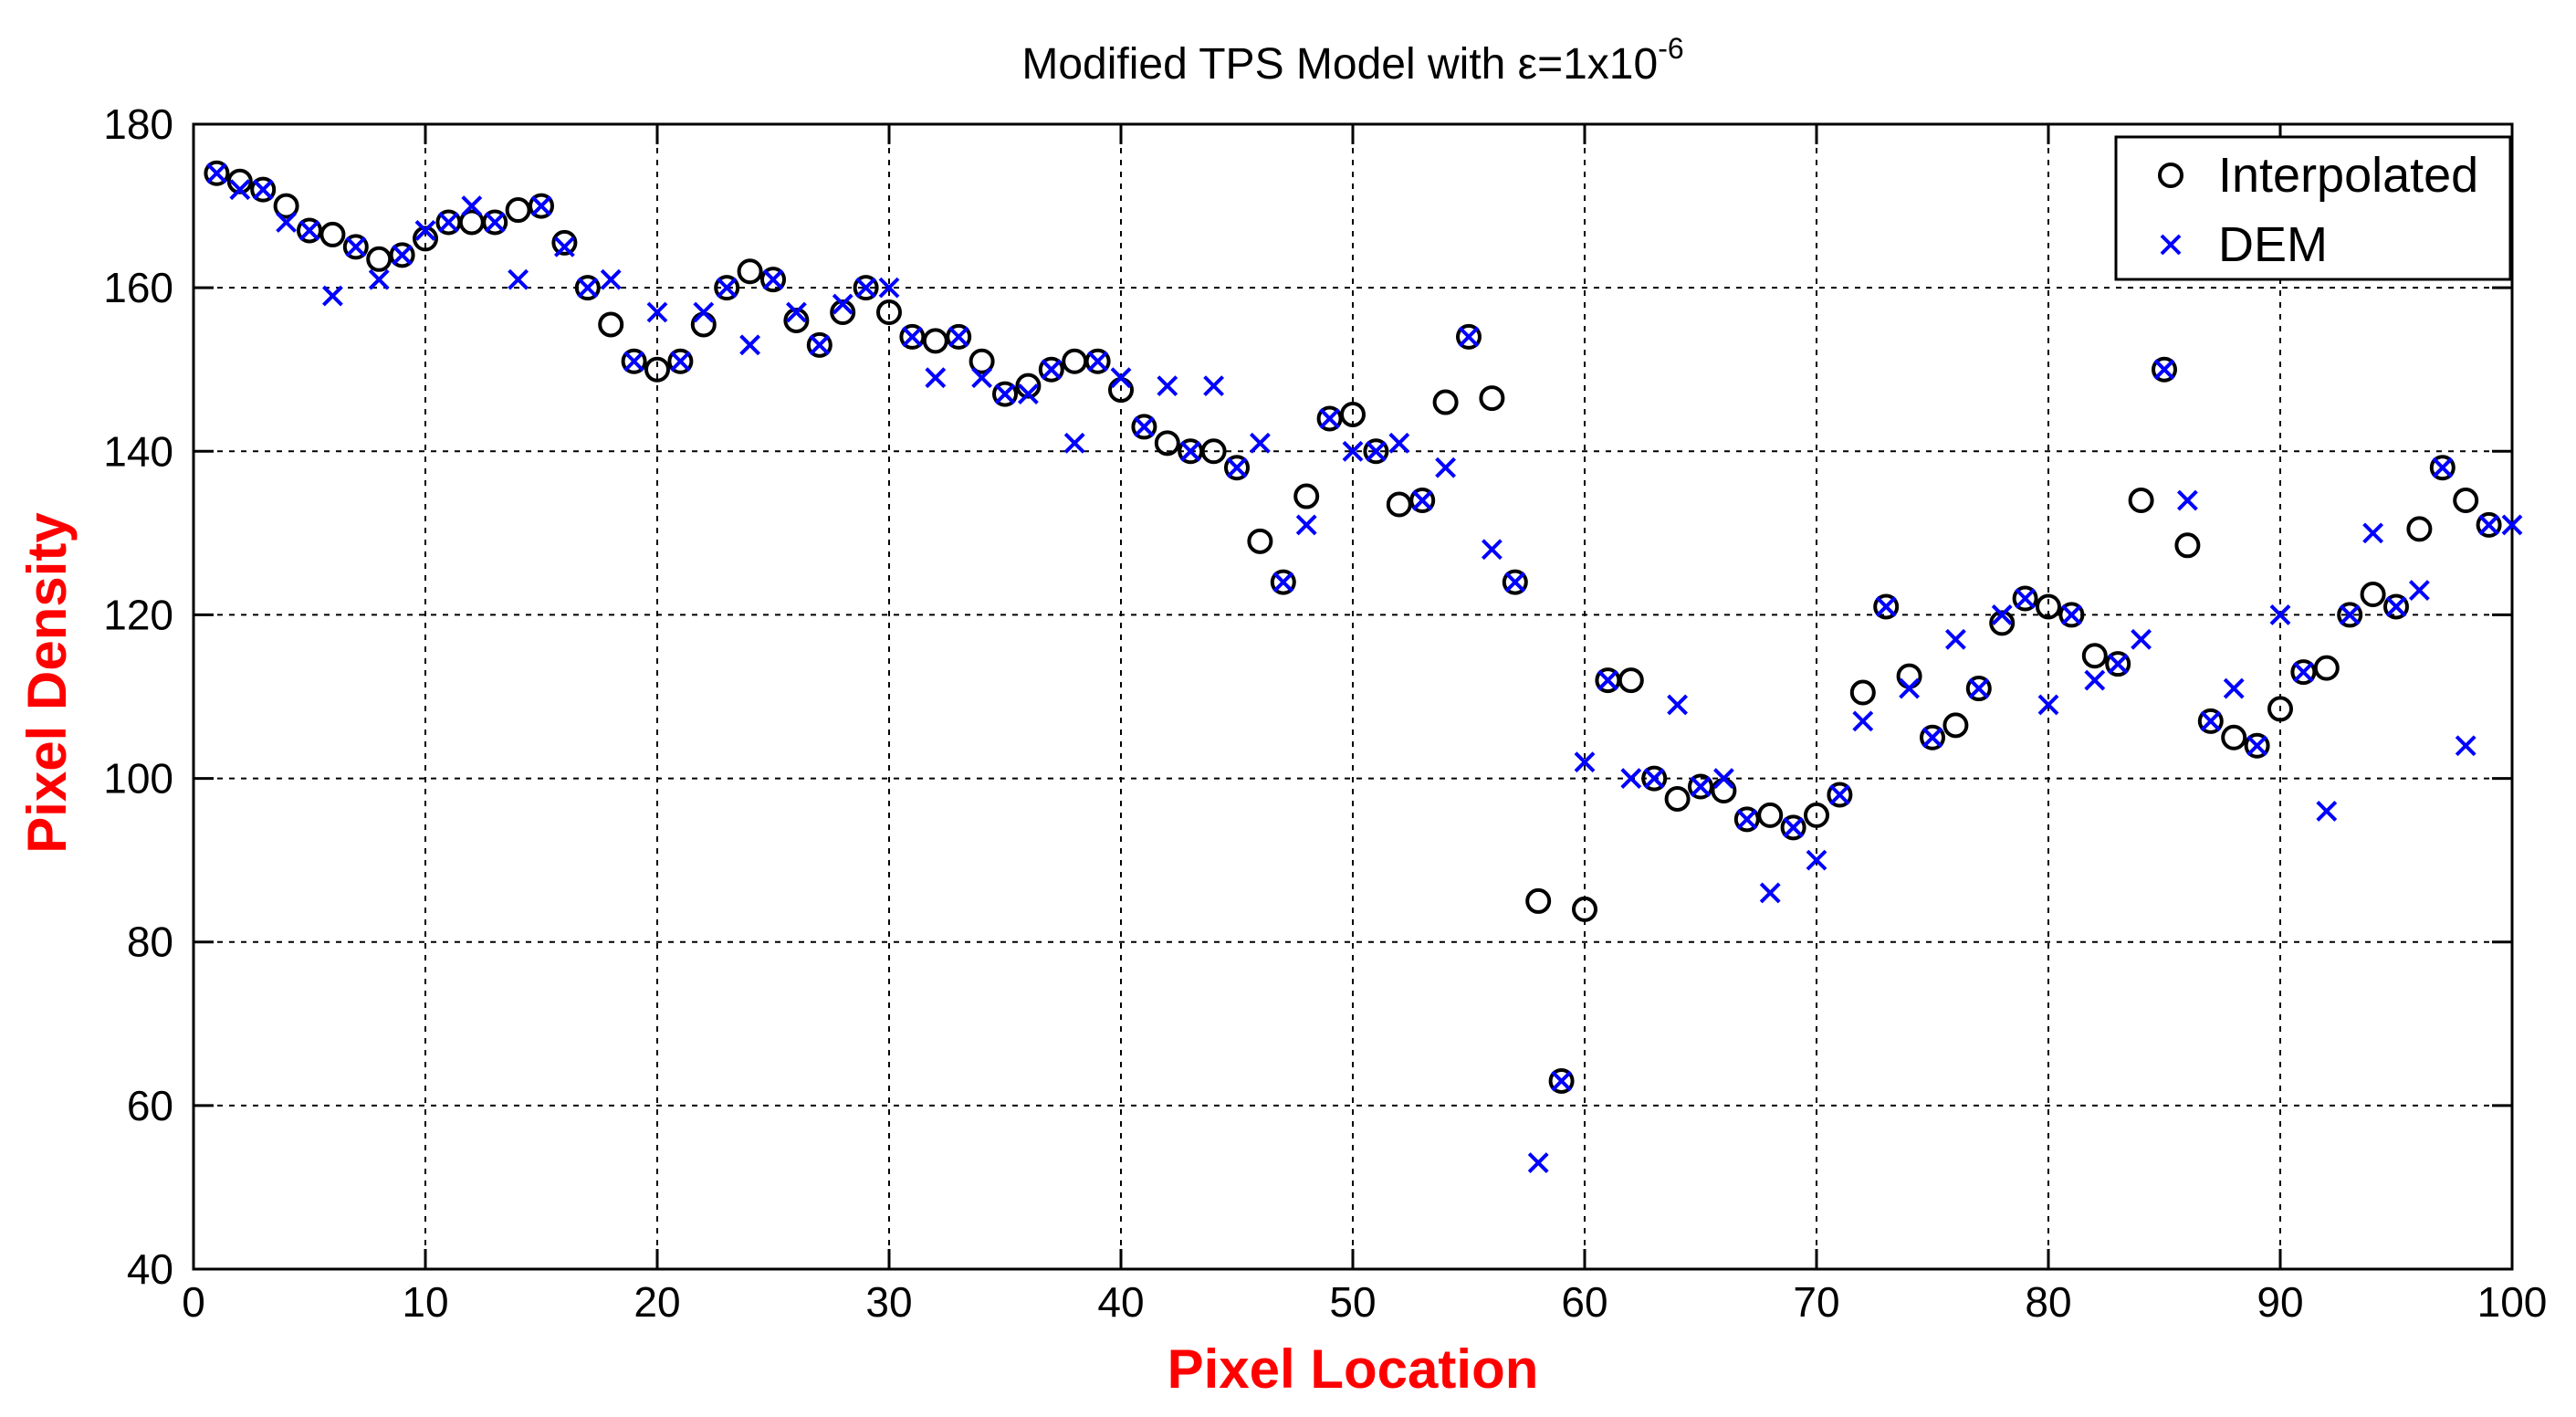  Describe the element at coordinates (150, 1269) in the screenshot. I see `y-tick-label: 40` at that location.